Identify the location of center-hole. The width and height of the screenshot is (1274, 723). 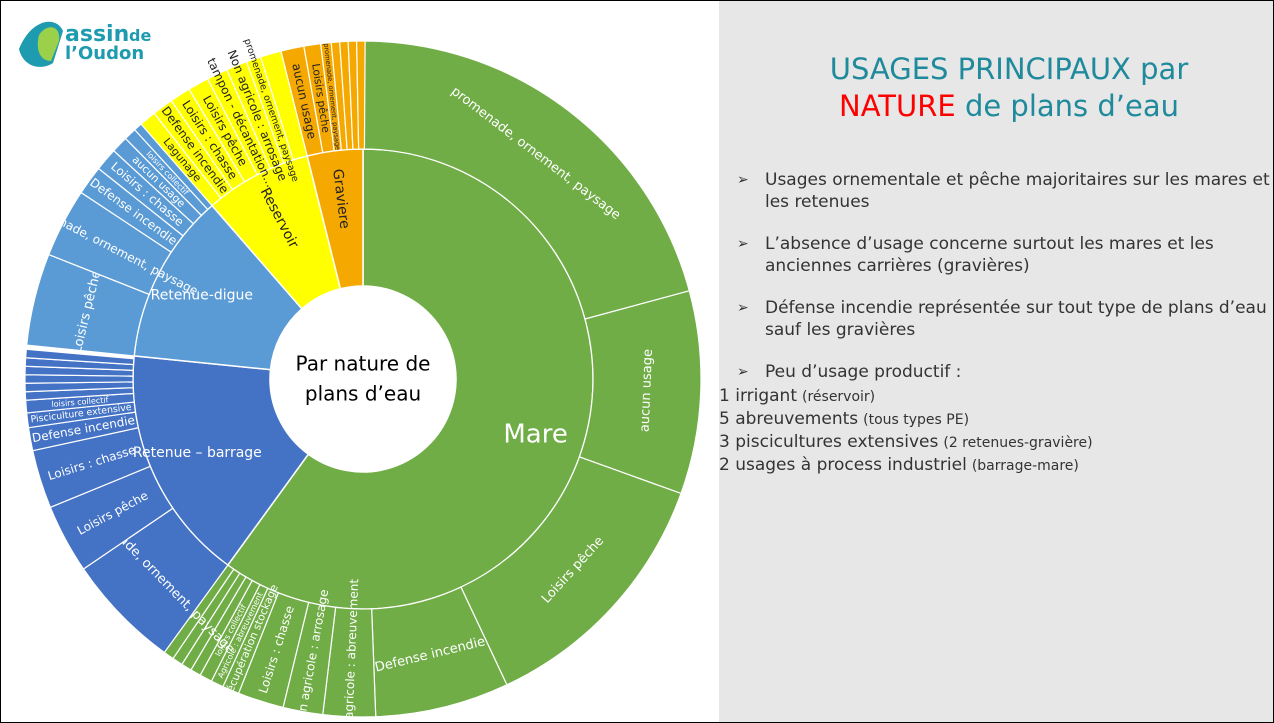
(363, 379).